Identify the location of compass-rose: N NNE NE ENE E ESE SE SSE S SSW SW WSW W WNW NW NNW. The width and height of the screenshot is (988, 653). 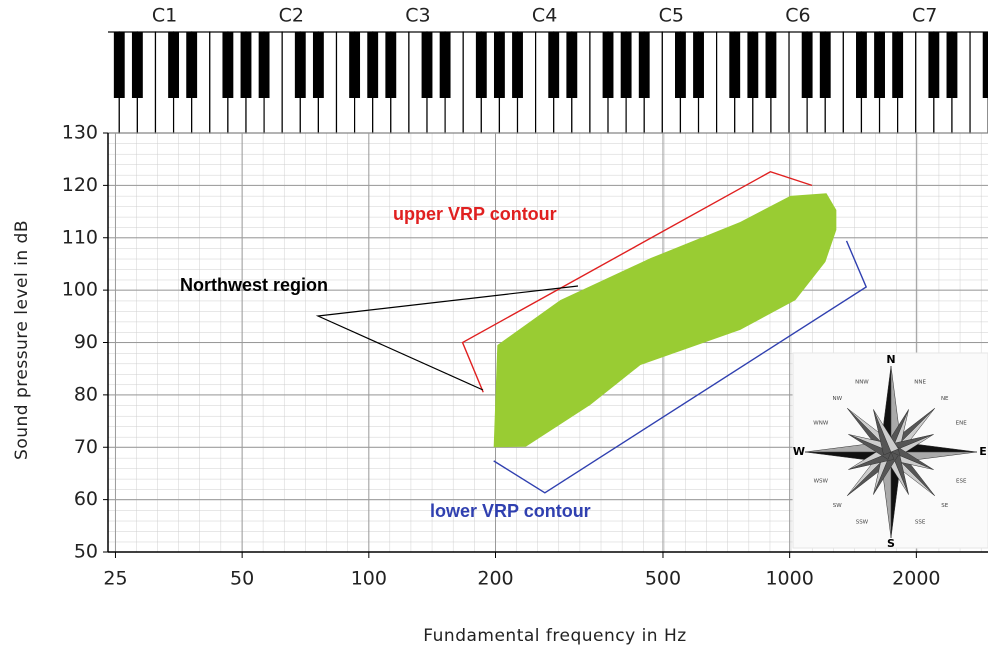
(890, 451).